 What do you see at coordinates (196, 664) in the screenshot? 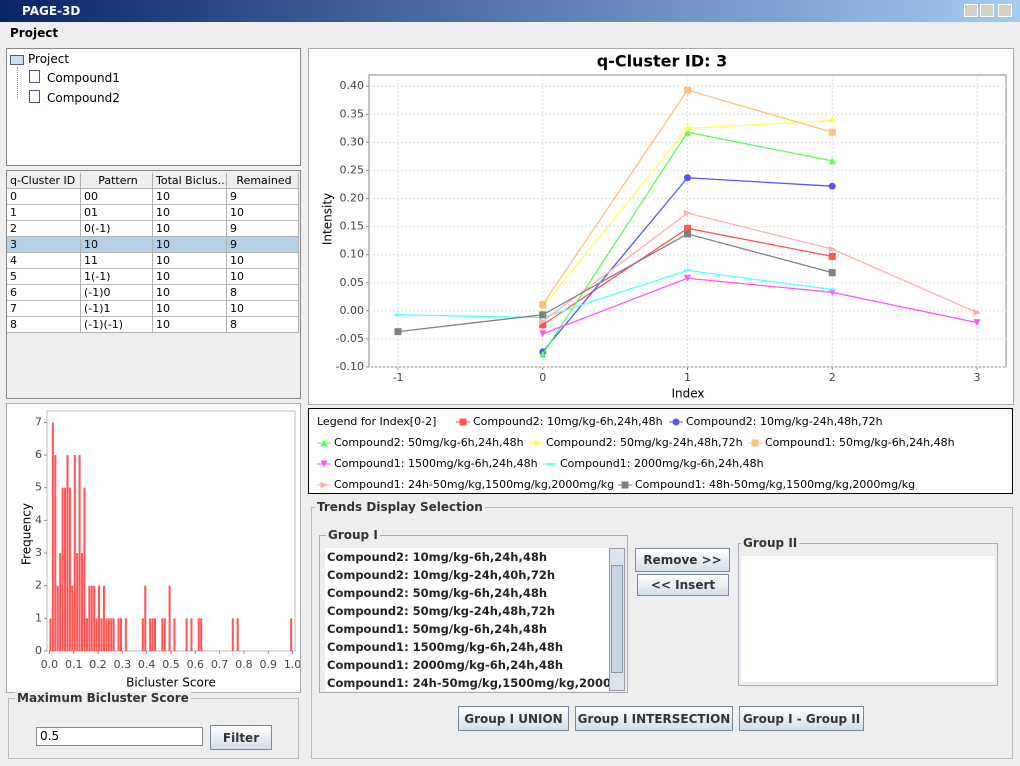
I see `x-tick-label: 0.6` at bounding box center [196, 664].